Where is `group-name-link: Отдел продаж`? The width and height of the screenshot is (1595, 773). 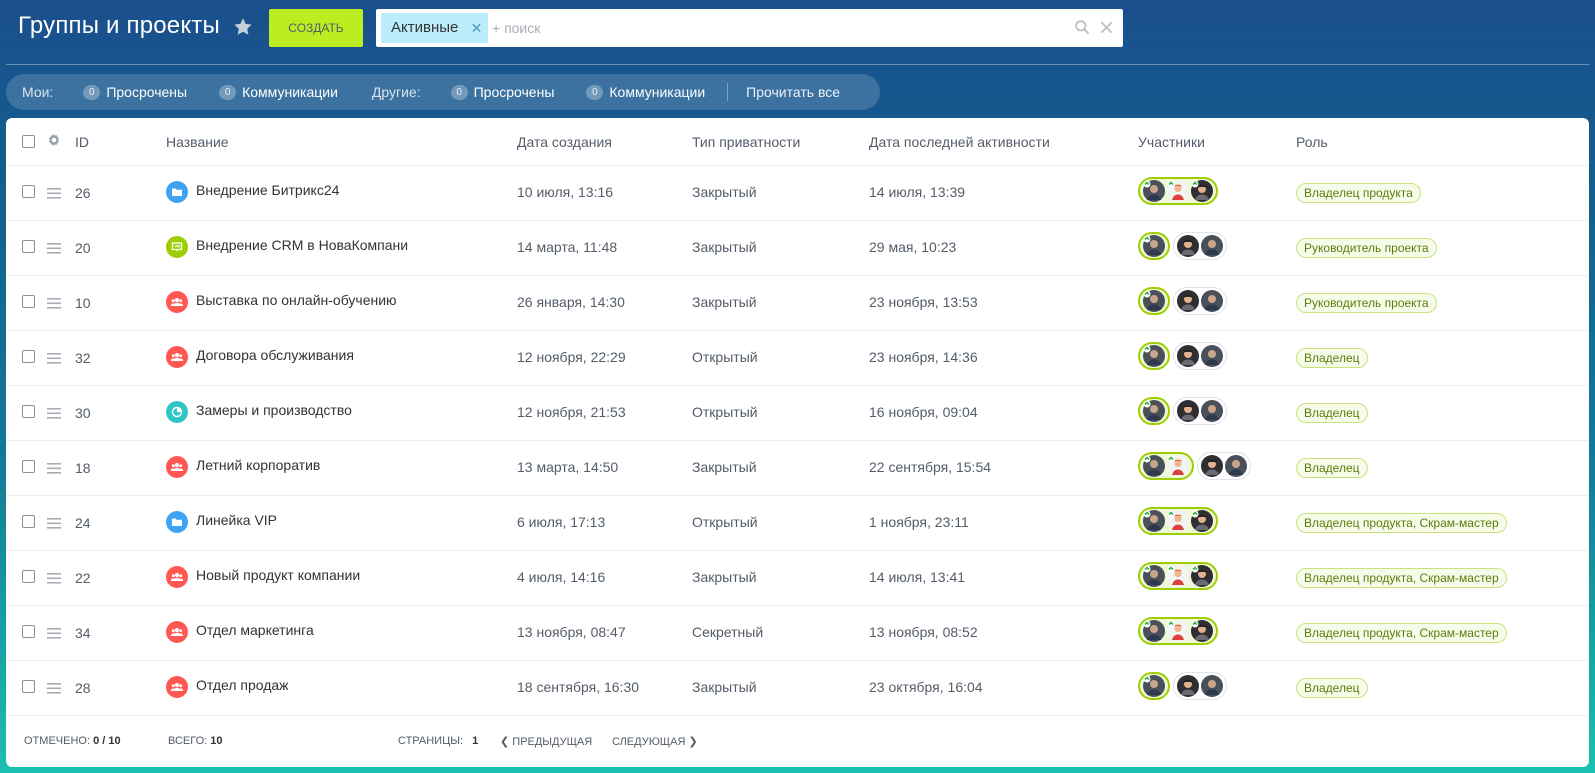
group-name-link: Отдел продаж is located at coordinates (242, 685).